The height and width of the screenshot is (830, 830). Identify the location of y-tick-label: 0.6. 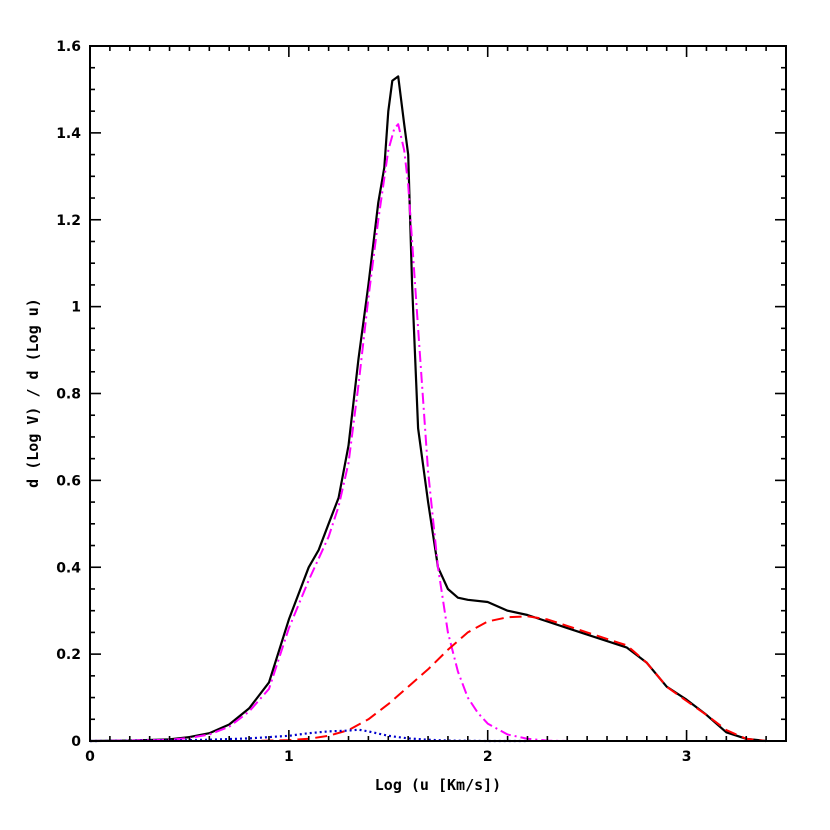
(68, 481).